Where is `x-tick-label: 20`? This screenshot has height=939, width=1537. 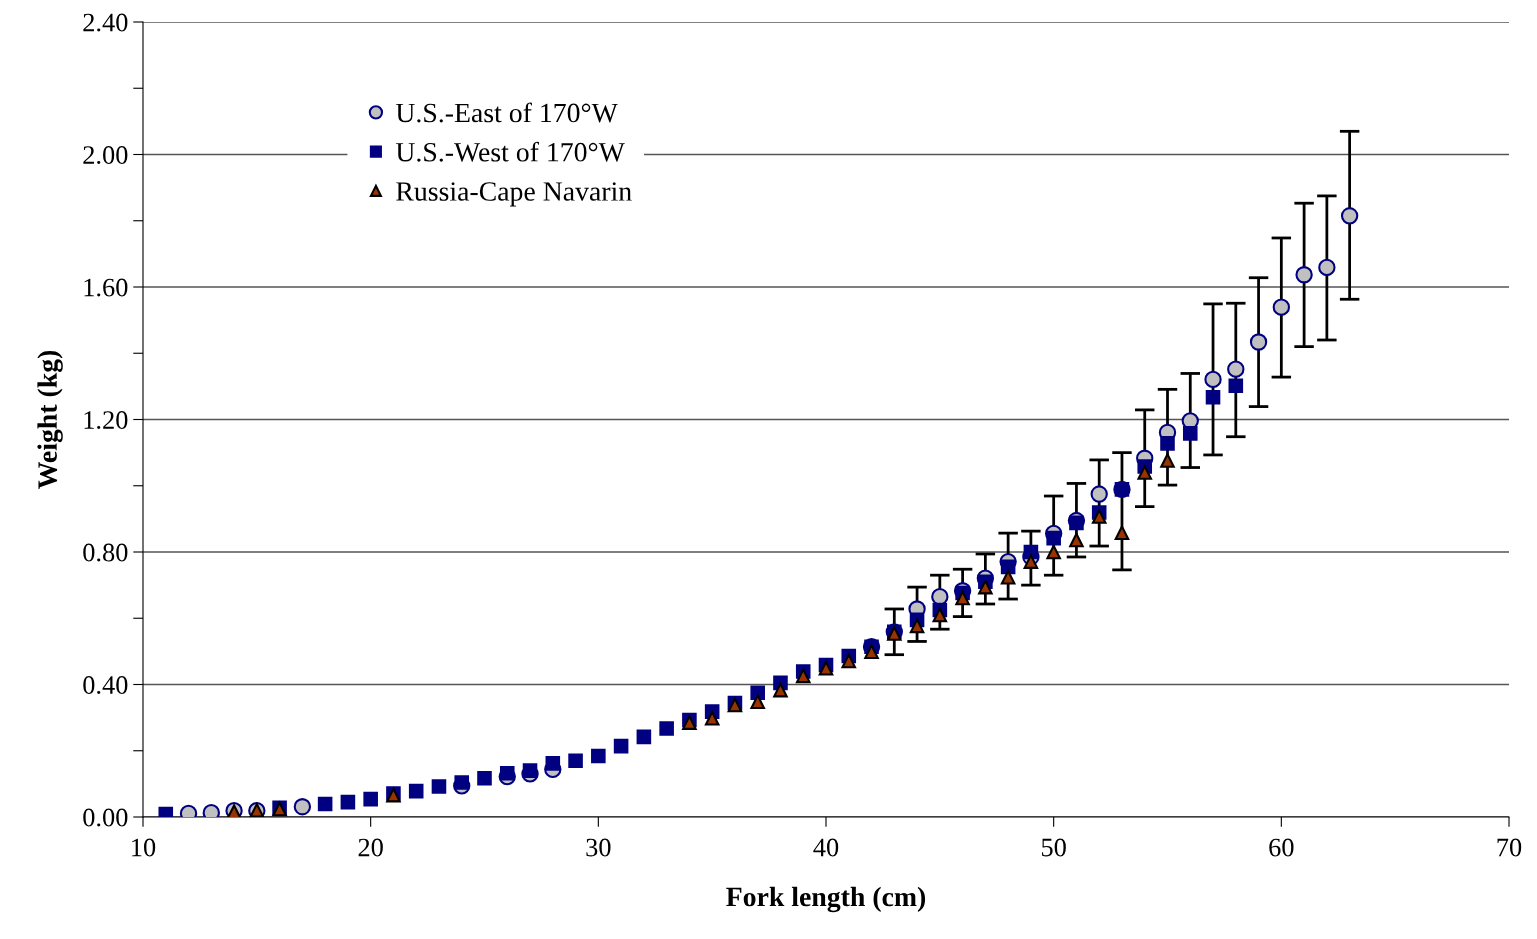
x-tick-label: 20 is located at coordinates (370, 847).